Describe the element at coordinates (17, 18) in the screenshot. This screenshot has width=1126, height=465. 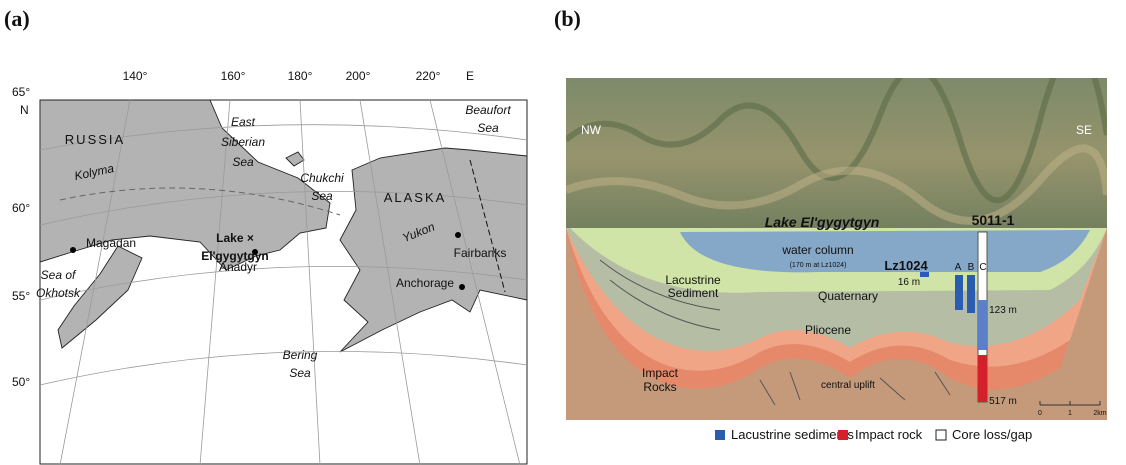
I see `panel-label: (a)` at that location.